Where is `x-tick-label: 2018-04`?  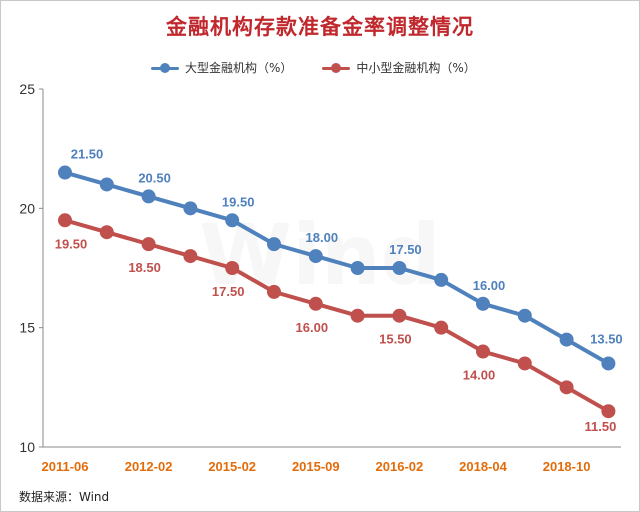 x-tick-label: 2018-04 is located at coordinates (483, 466).